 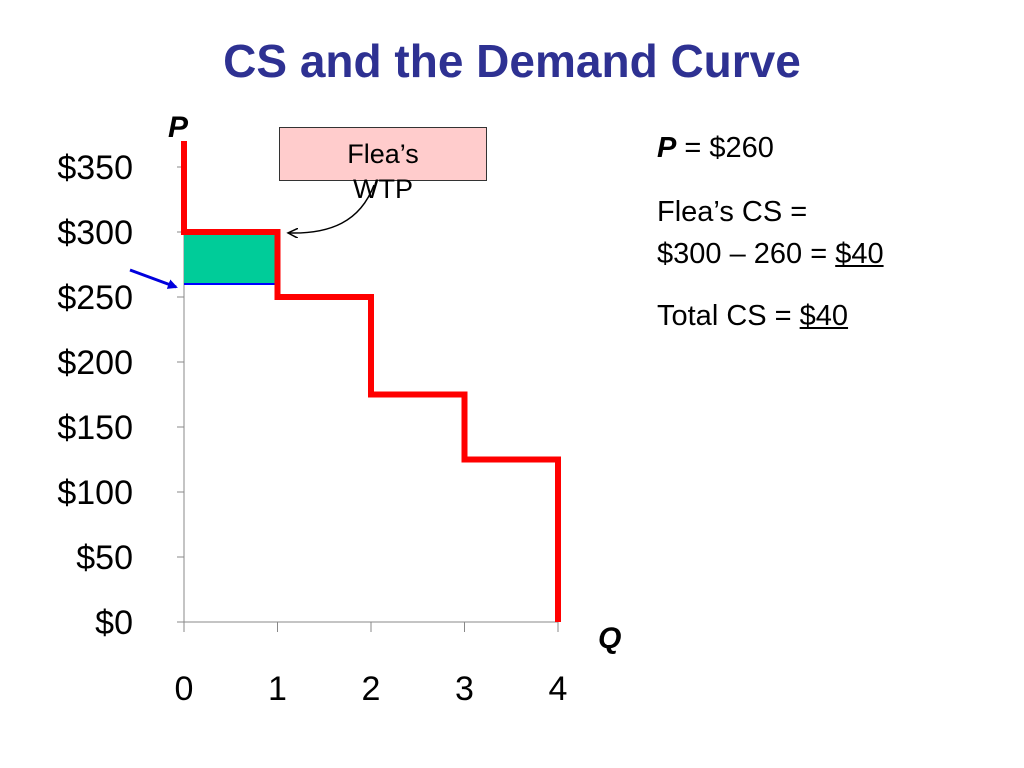 What do you see at coordinates (824, 316) in the screenshot?
I see `total-cs-value: $40` at bounding box center [824, 316].